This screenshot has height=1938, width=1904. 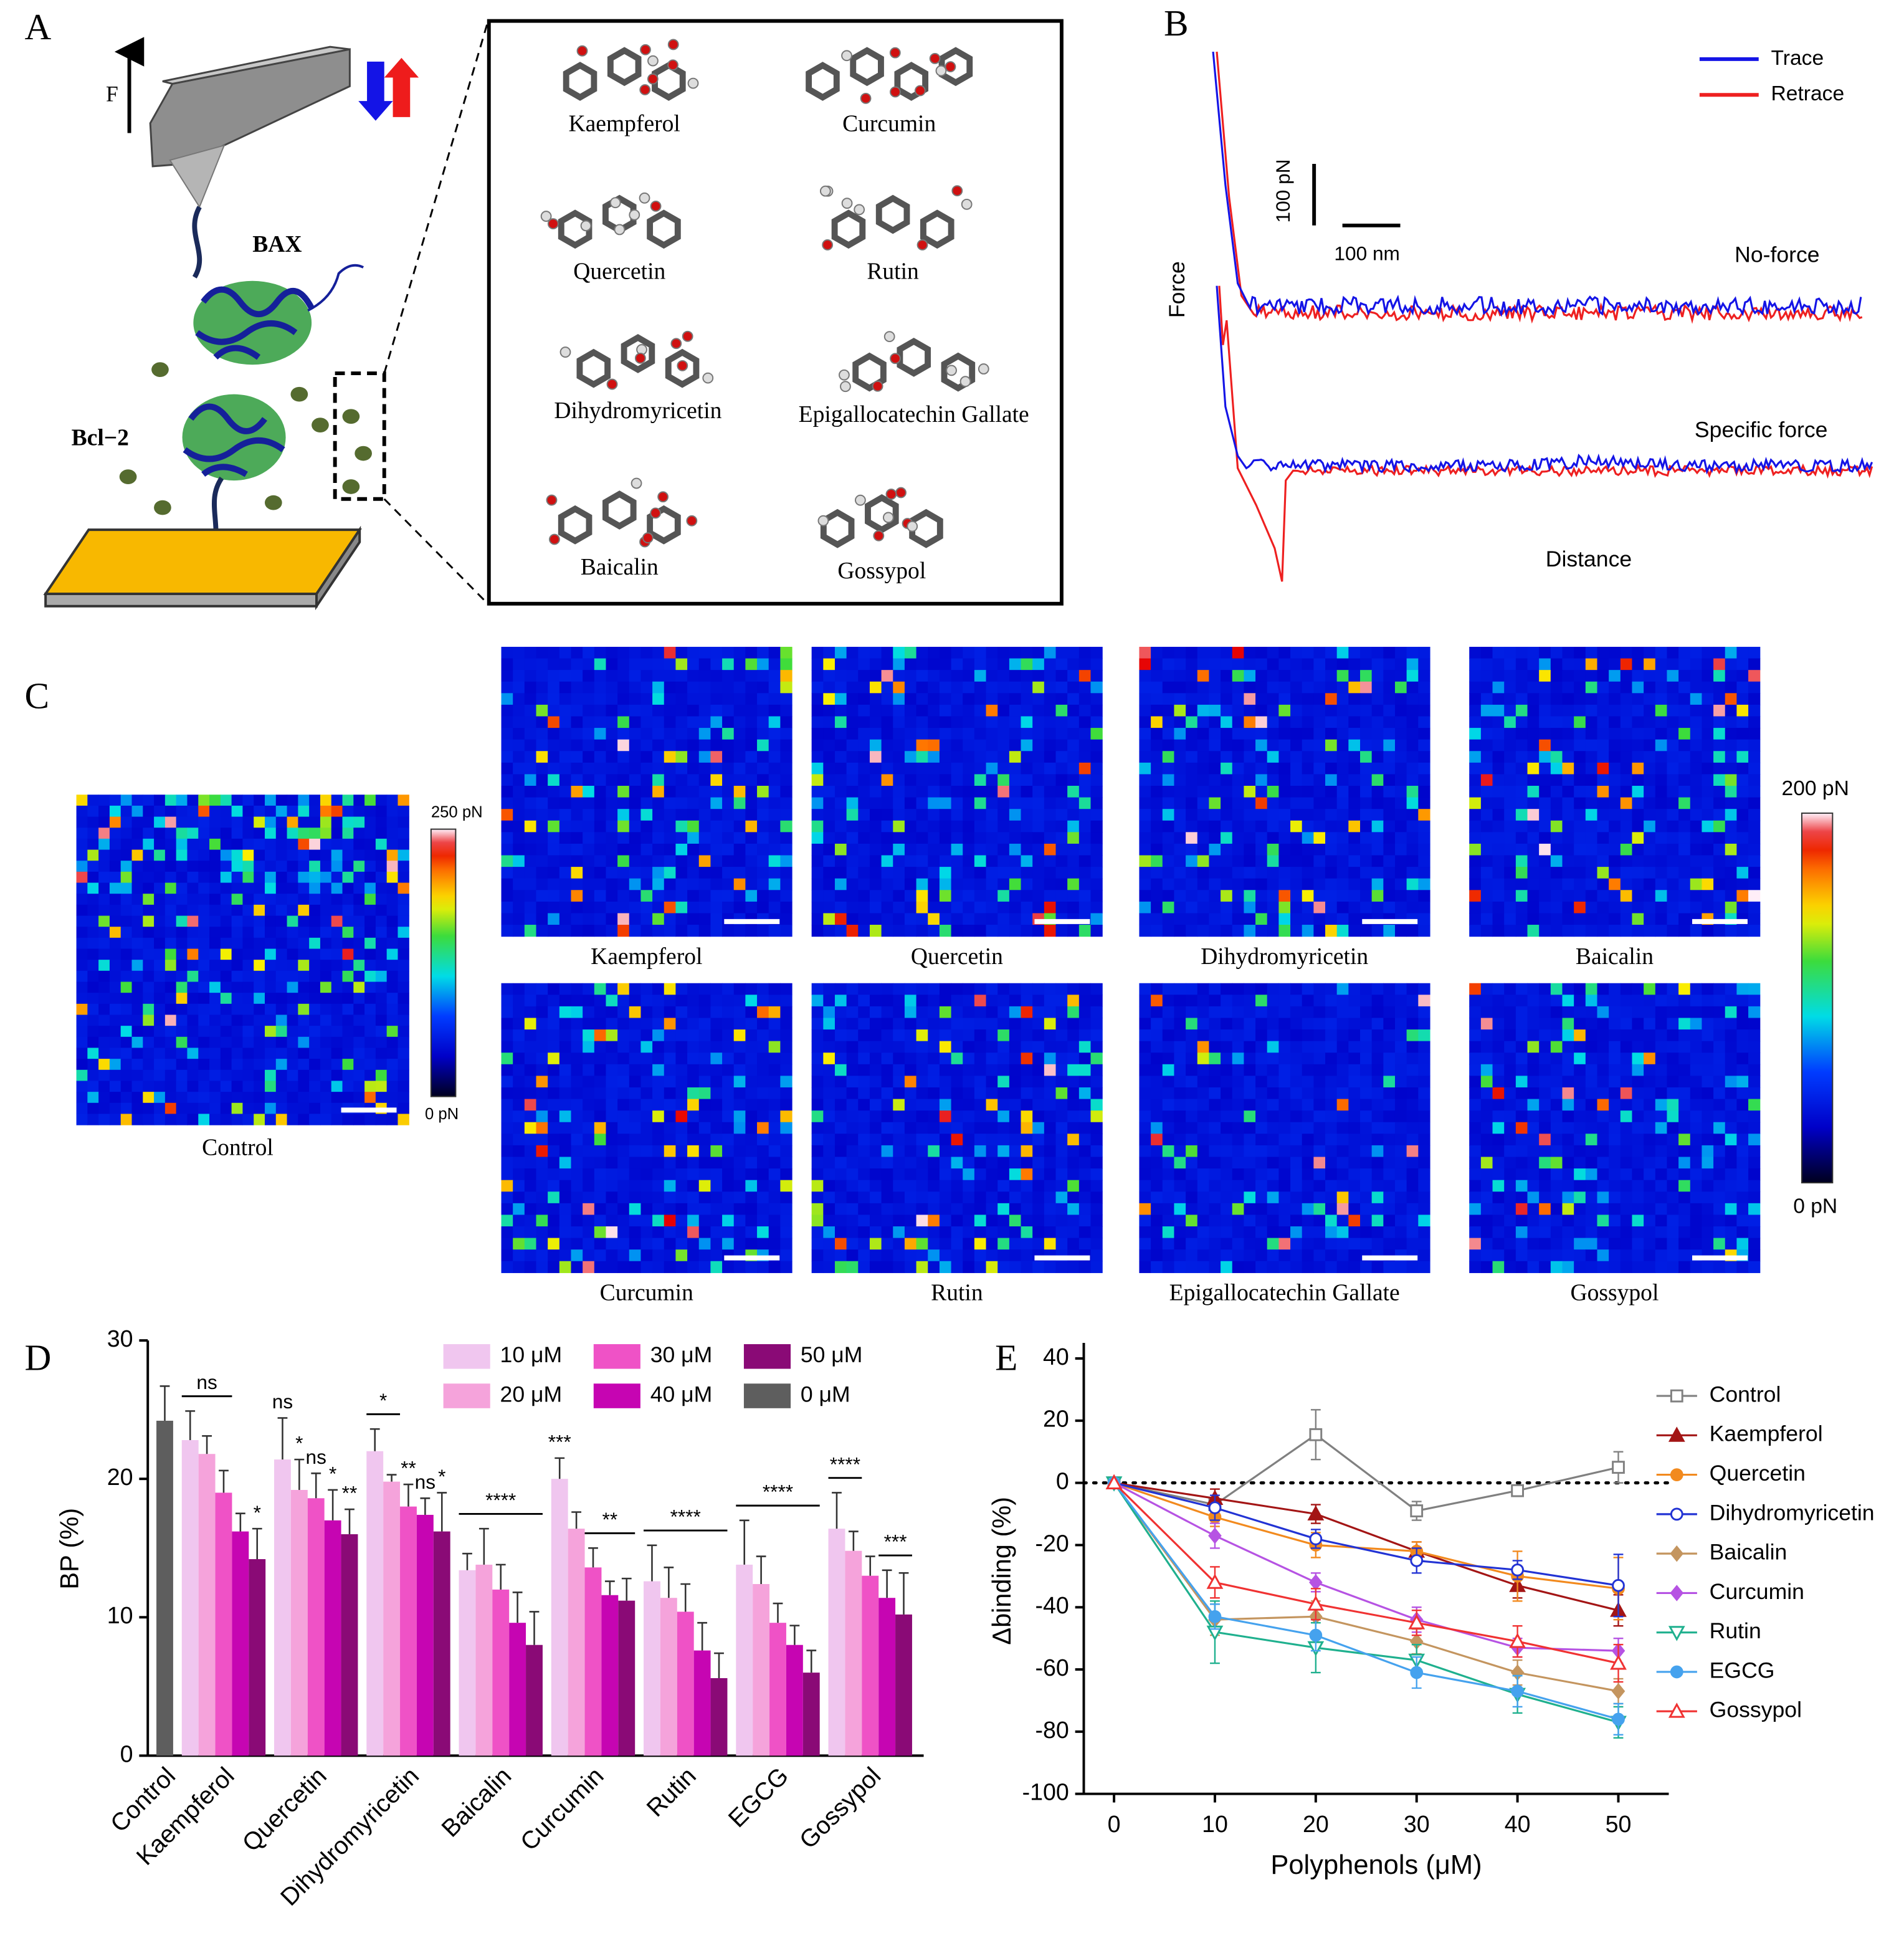 What do you see at coordinates (1615, 957) in the screenshot?
I see `map-label: Baicalin` at bounding box center [1615, 957].